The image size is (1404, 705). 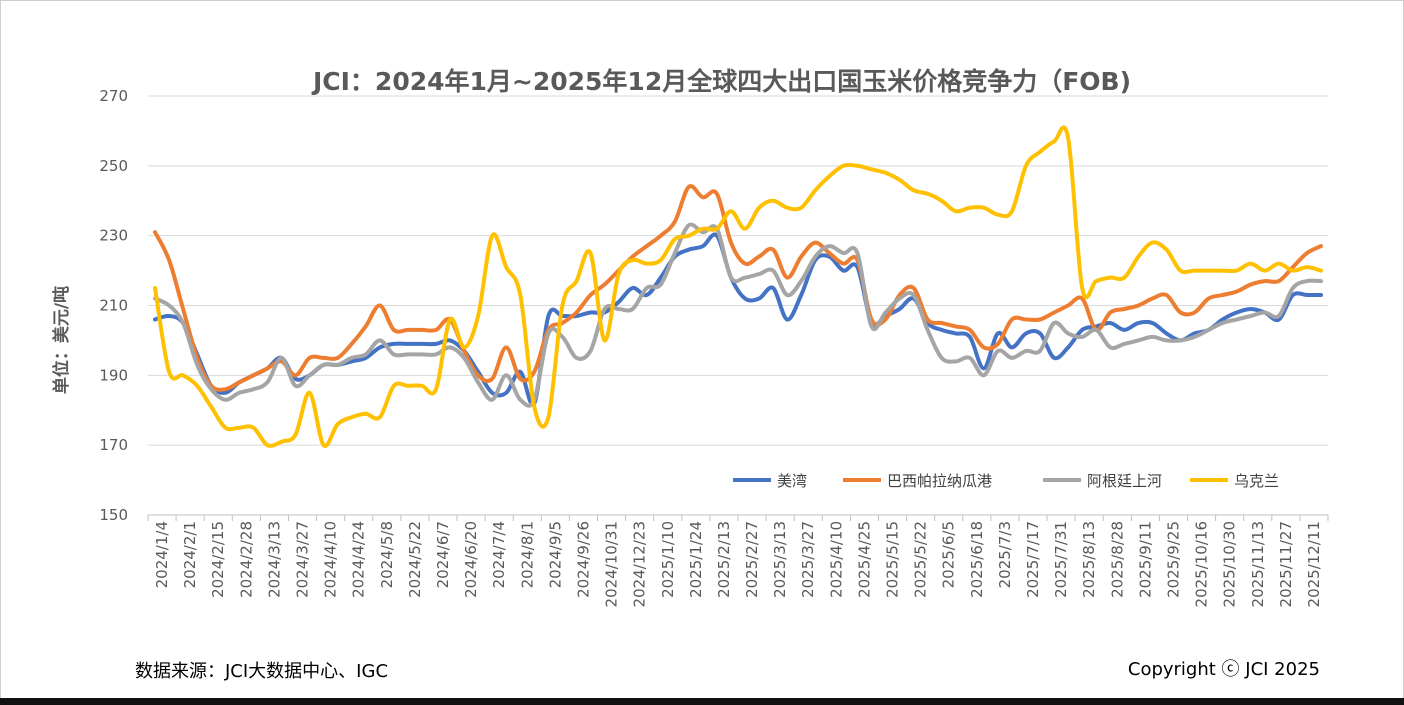 I want to click on x-tick-label: 2024/7/4, so click(x=499, y=554).